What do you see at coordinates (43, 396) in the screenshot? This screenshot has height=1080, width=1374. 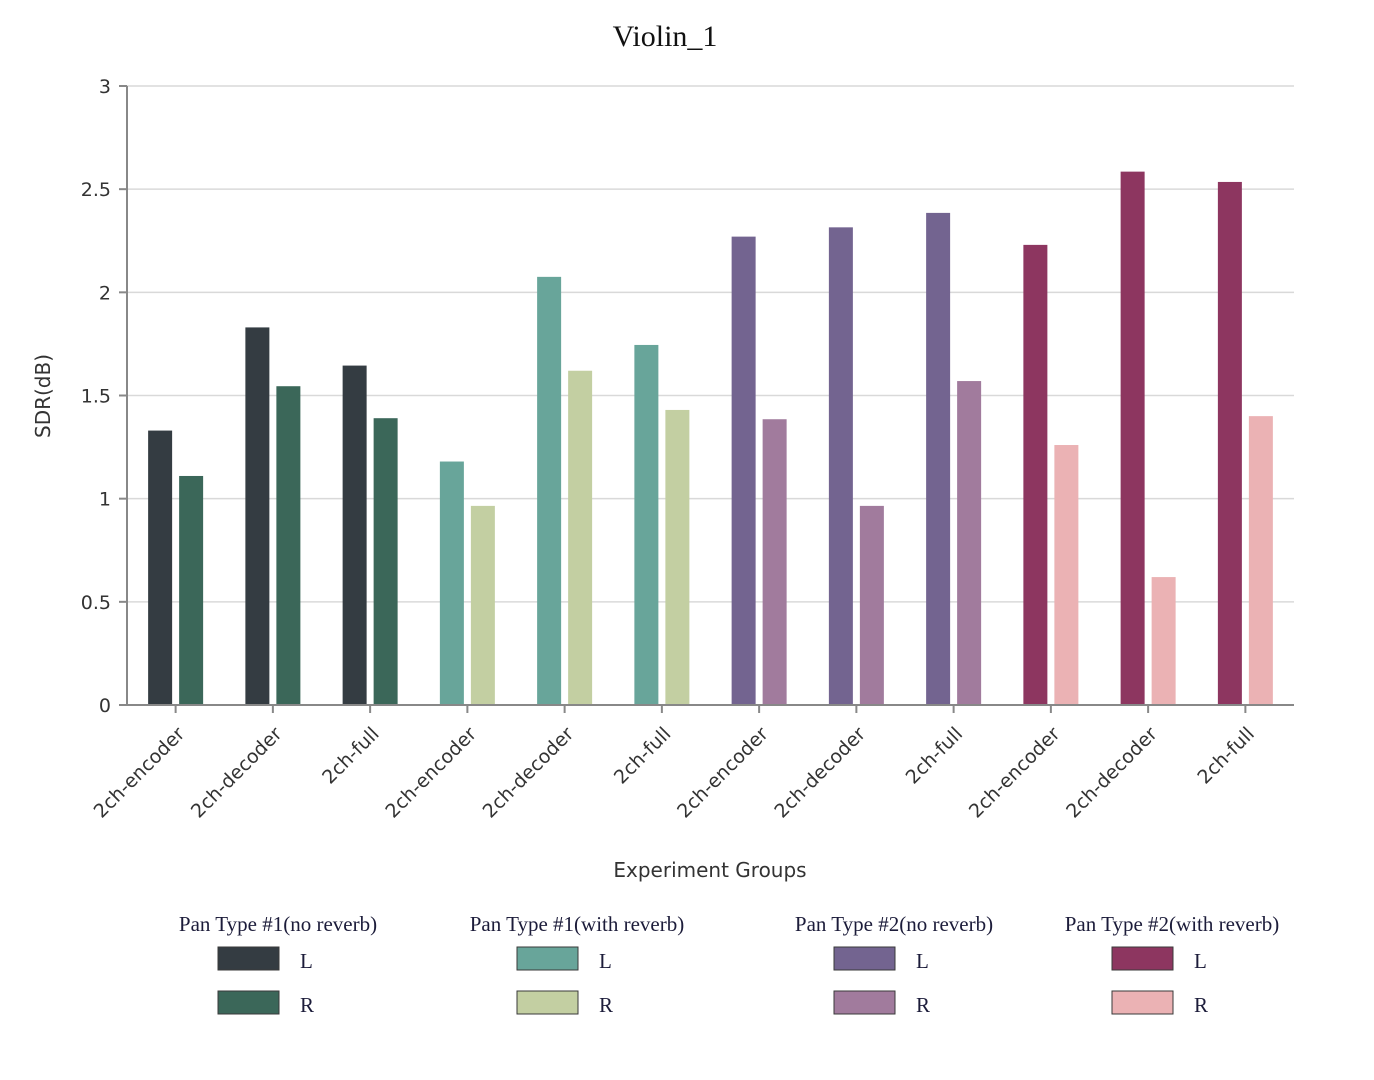 I see `y-axis-title: SDR(dB)` at bounding box center [43, 396].